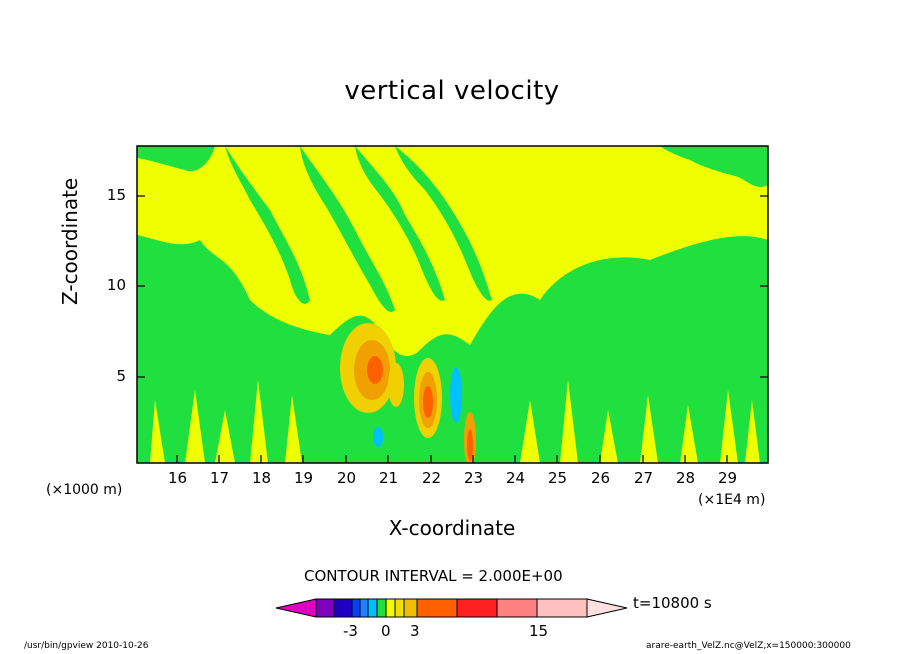  Describe the element at coordinates (121, 376) in the screenshot. I see `y-tick-label: 5` at that location.